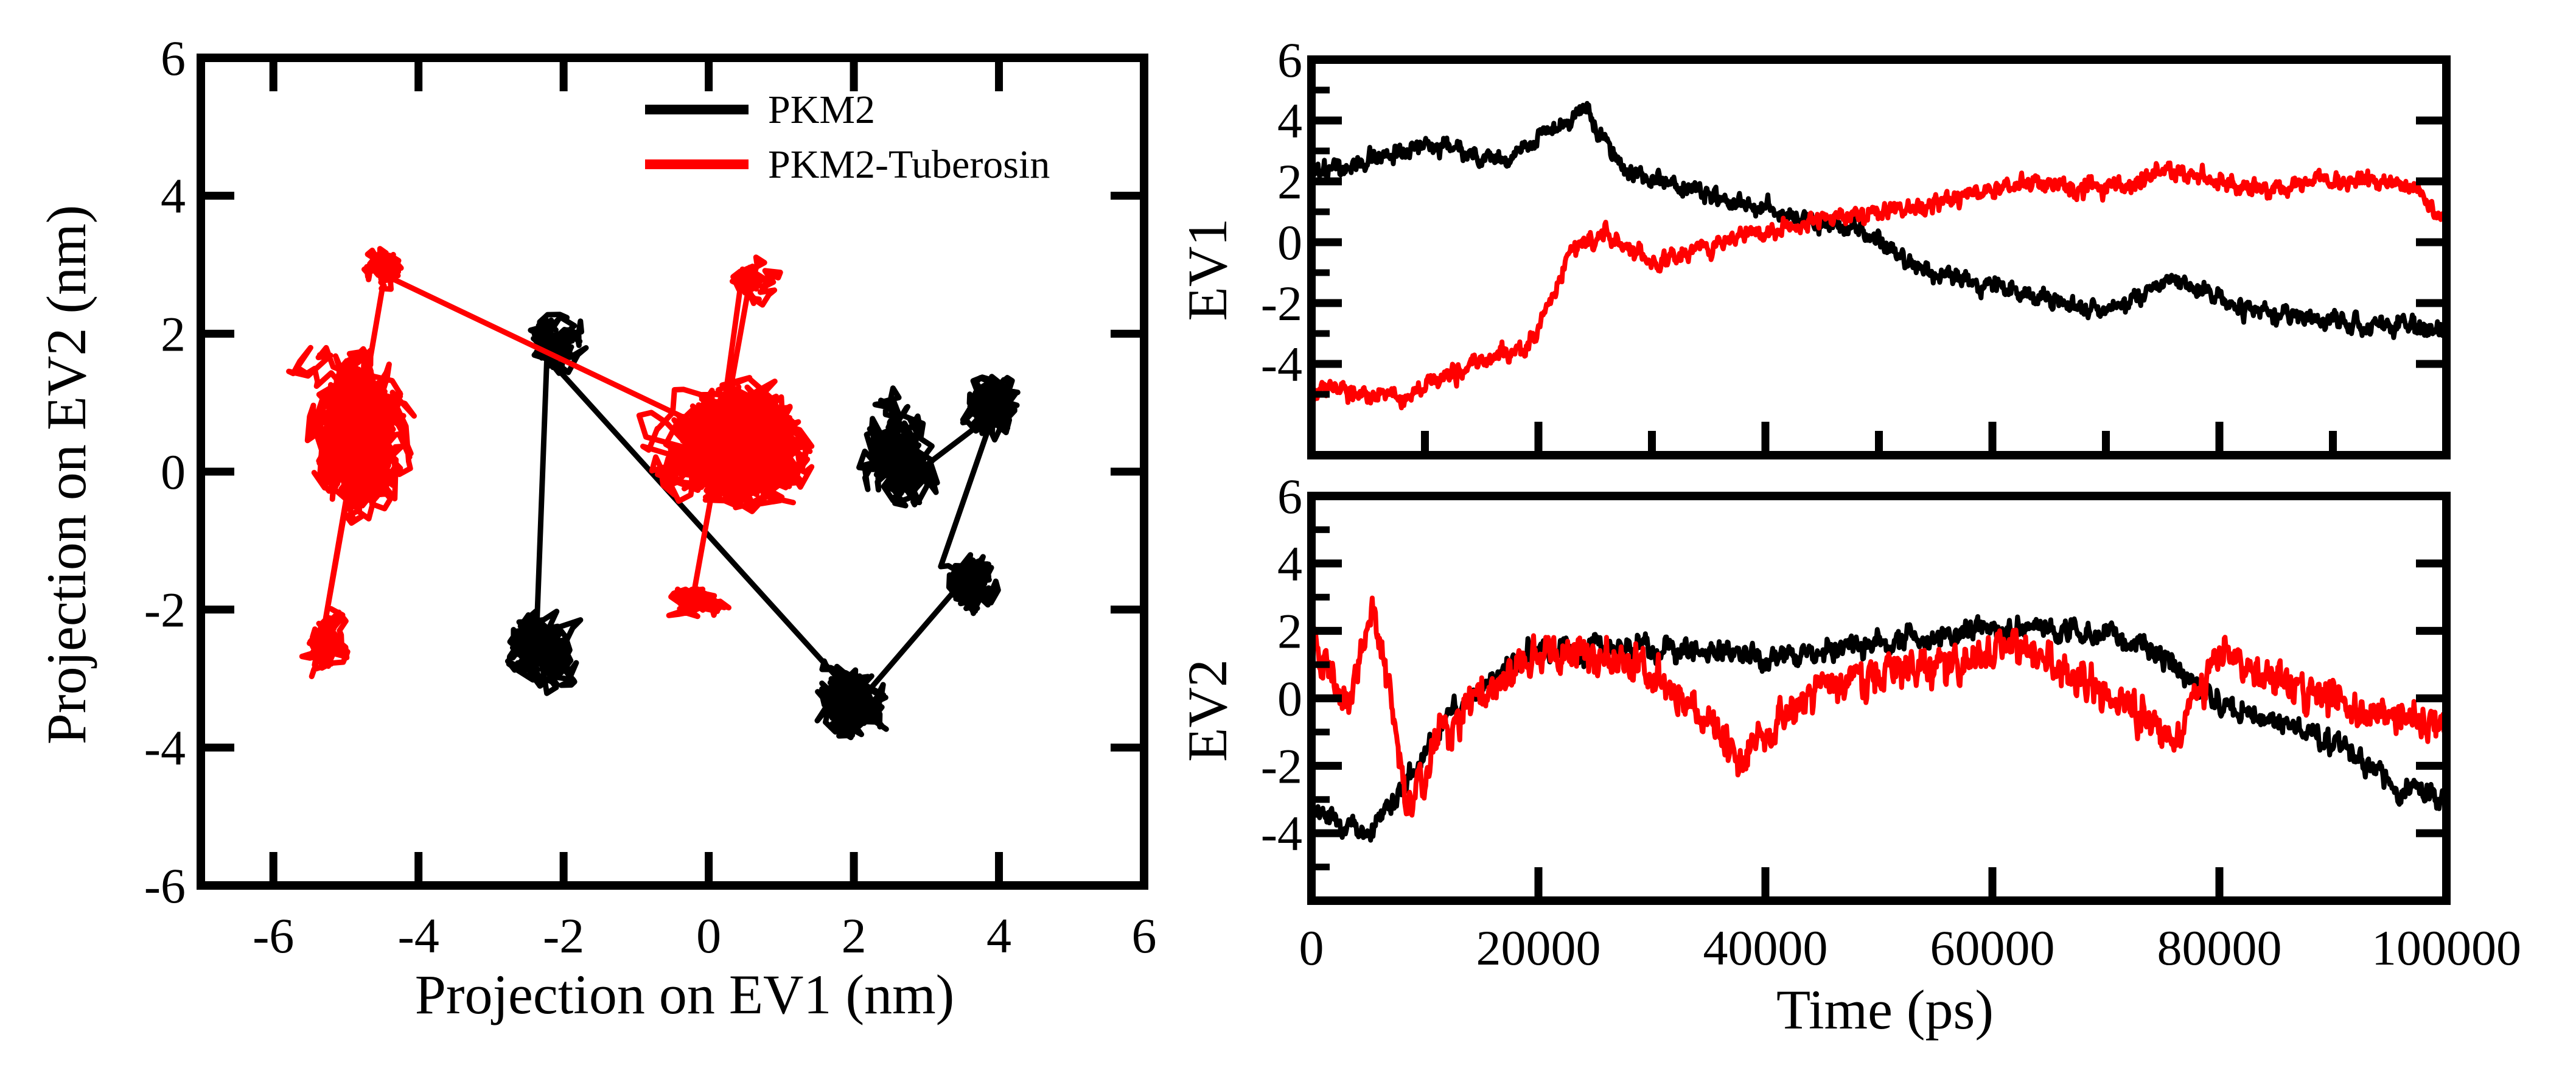  What do you see at coordinates (173, 196) in the screenshot?
I see `scatter-y-tick-label: 4` at bounding box center [173, 196].